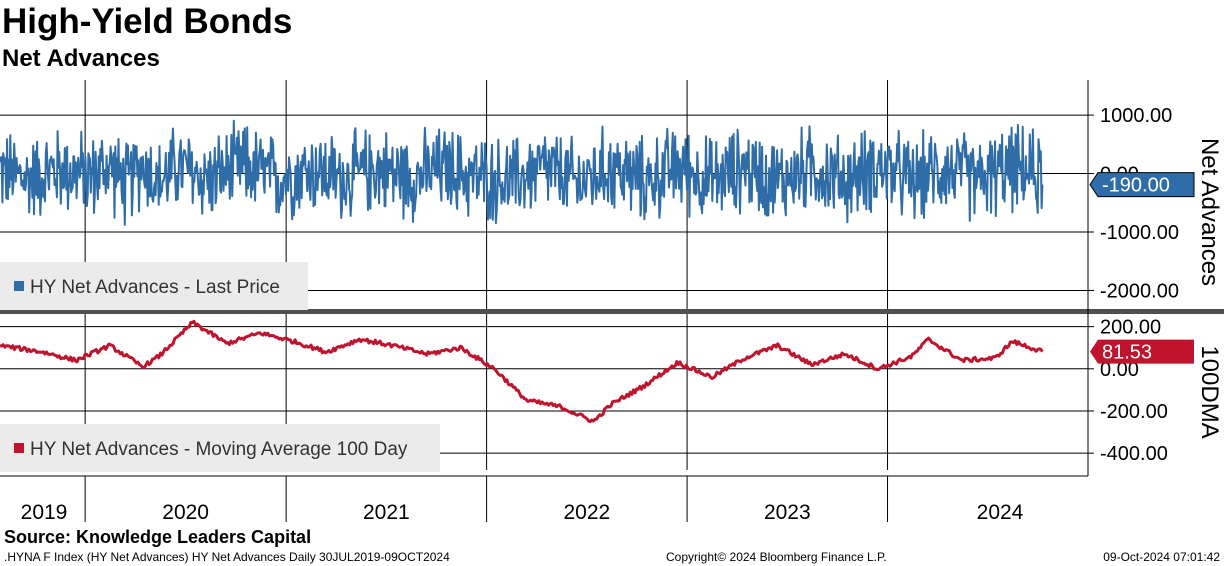 Image resolution: width=1224 pixels, height=566 pixels. Describe the element at coordinates (158, 537) in the screenshot. I see `source-note: Source: Knowledge Leaders Capital` at that location.